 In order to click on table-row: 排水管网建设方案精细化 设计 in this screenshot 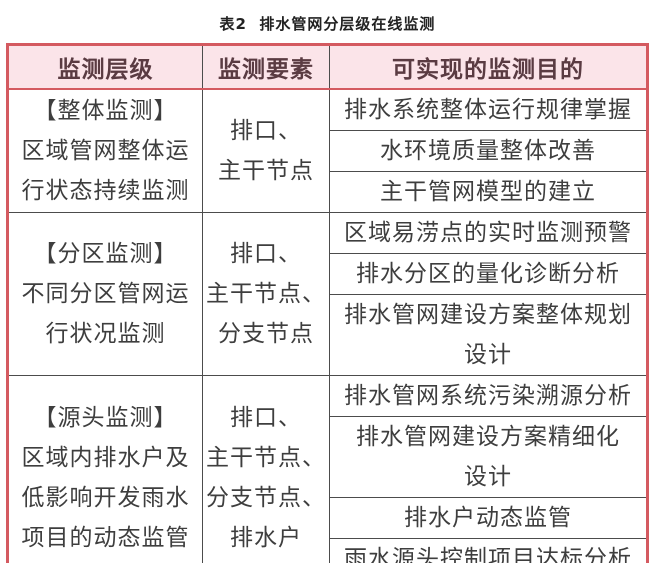, I will do `click(328, 457)`.